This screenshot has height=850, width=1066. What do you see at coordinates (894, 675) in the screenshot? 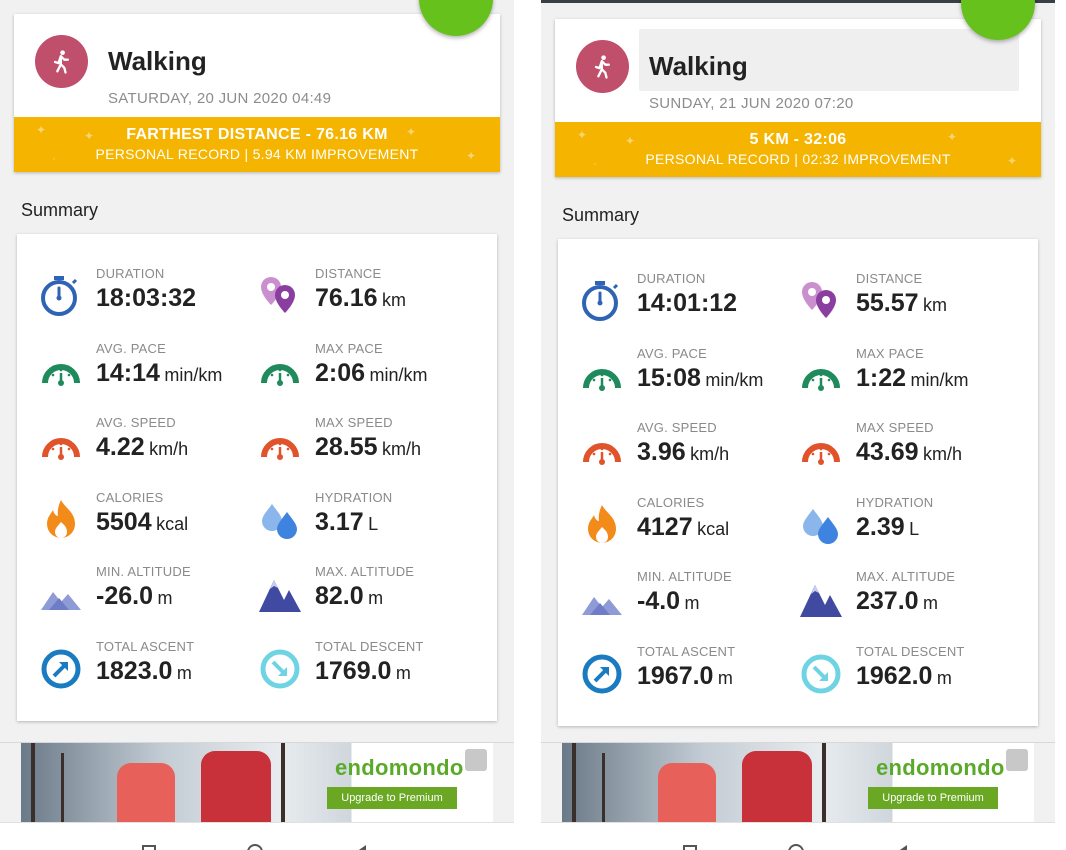
I see `stat-value: 1962.0` at bounding box center [894, 675].